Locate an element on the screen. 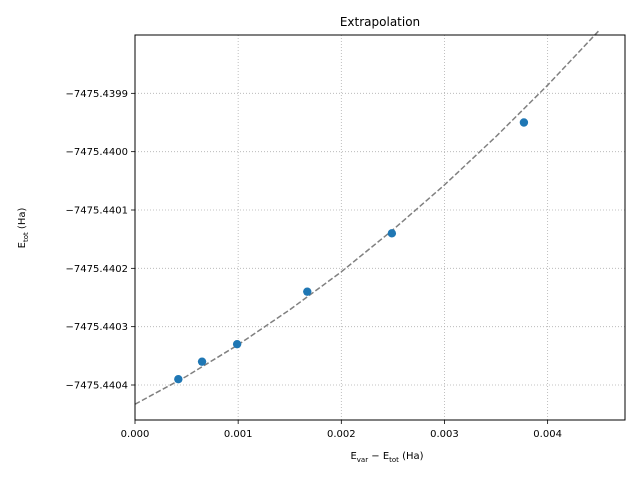 The image size is (640, 480). y-tick-label: −7475.4402 is located at coordinates (97, 269).